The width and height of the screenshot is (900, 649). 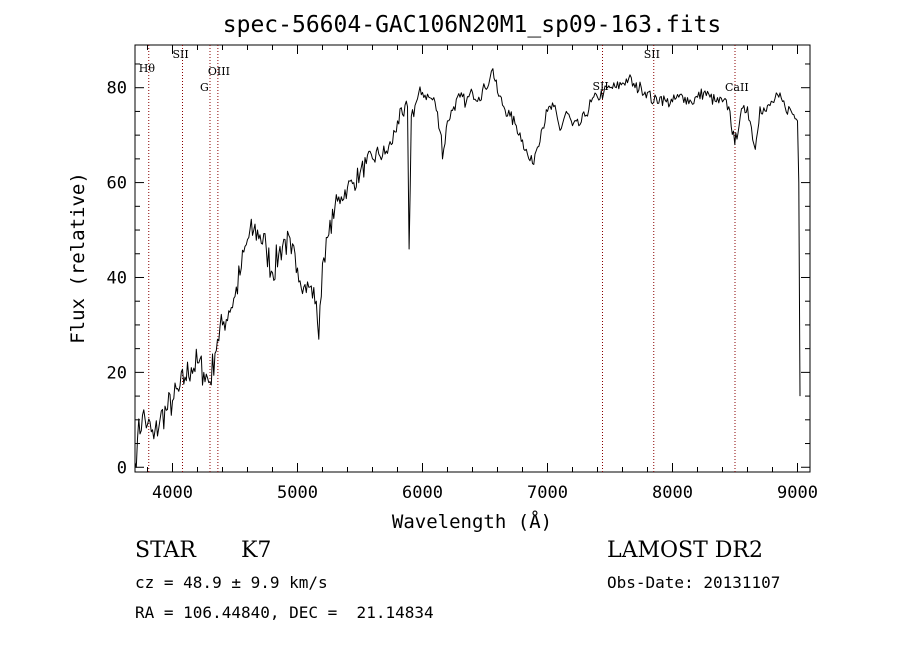 I want to click on y-tick-label: 60, so click(x=117, y=184).